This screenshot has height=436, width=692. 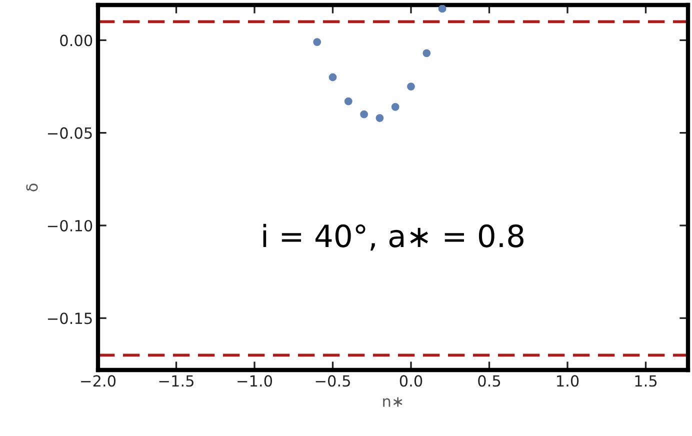 I want to click on x-tick-label: −1.5, so click(x=176, y=381).